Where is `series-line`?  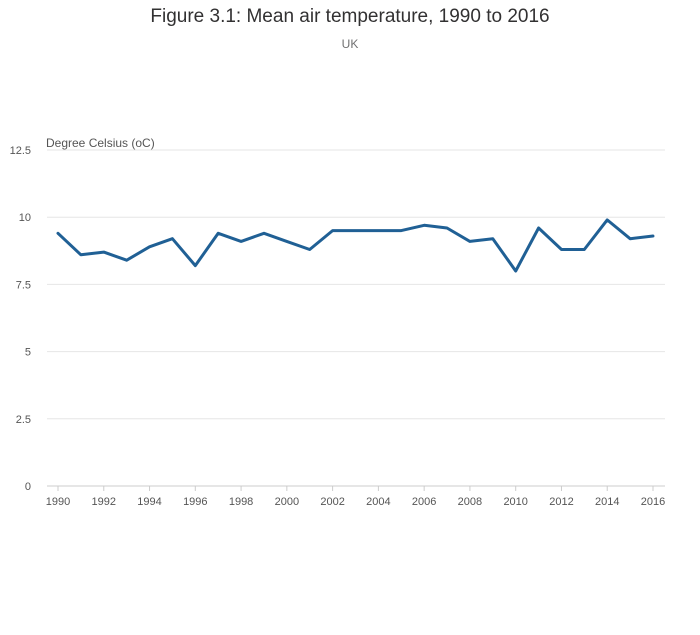 series-line is located at coordinates (355, 245).